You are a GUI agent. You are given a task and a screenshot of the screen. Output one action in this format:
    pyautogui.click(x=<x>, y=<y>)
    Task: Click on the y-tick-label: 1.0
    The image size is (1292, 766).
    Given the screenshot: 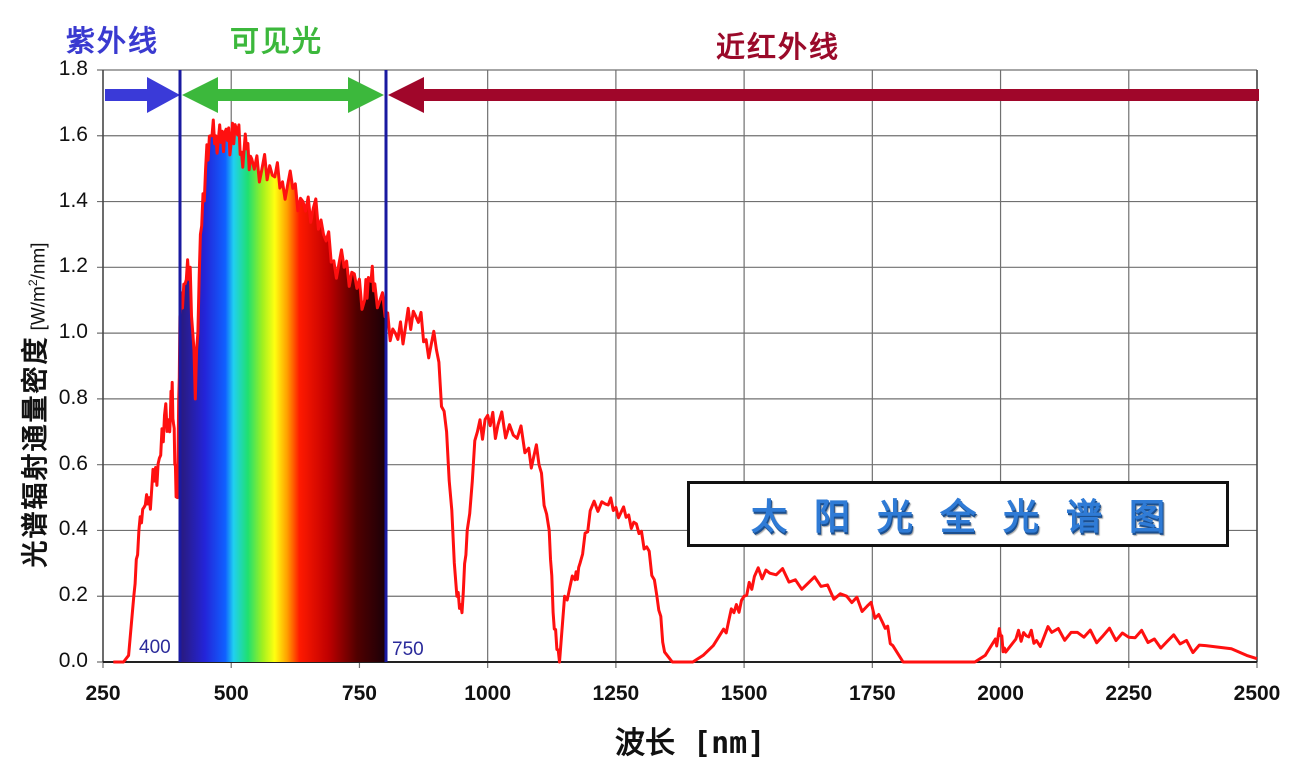 What is the action you would take?
    pyautogui.click(x=73, y=332)
    